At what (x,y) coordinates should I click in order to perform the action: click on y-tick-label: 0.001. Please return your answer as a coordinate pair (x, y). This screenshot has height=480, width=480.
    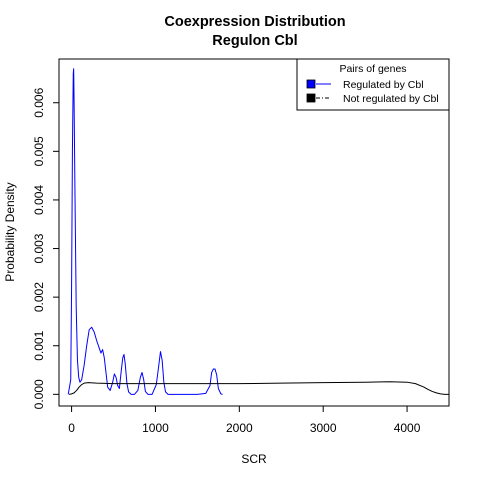
    Looking at the image, I should click on (39, 345).